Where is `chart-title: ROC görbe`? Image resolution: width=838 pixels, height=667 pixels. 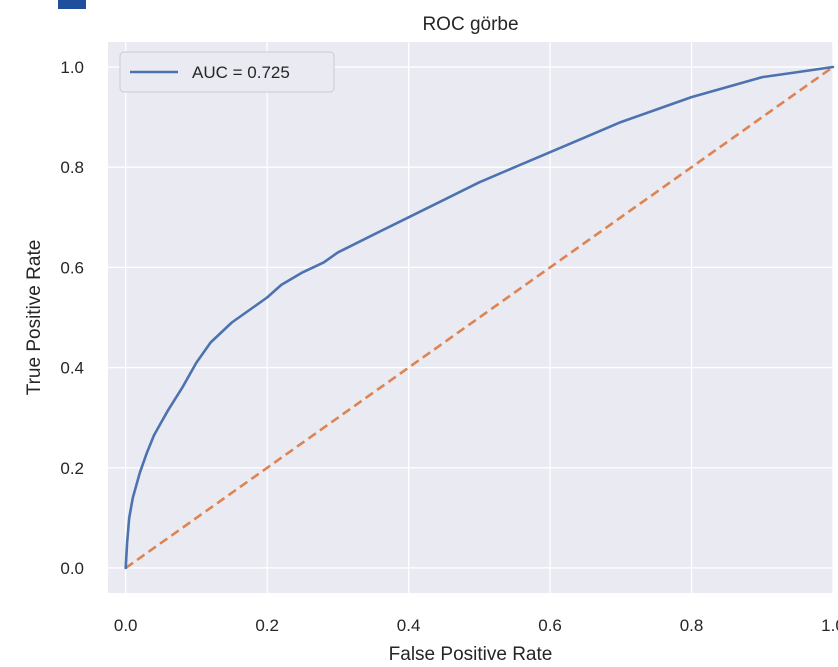
chart-title: ROC görbe is located at coordinates (470, 24).